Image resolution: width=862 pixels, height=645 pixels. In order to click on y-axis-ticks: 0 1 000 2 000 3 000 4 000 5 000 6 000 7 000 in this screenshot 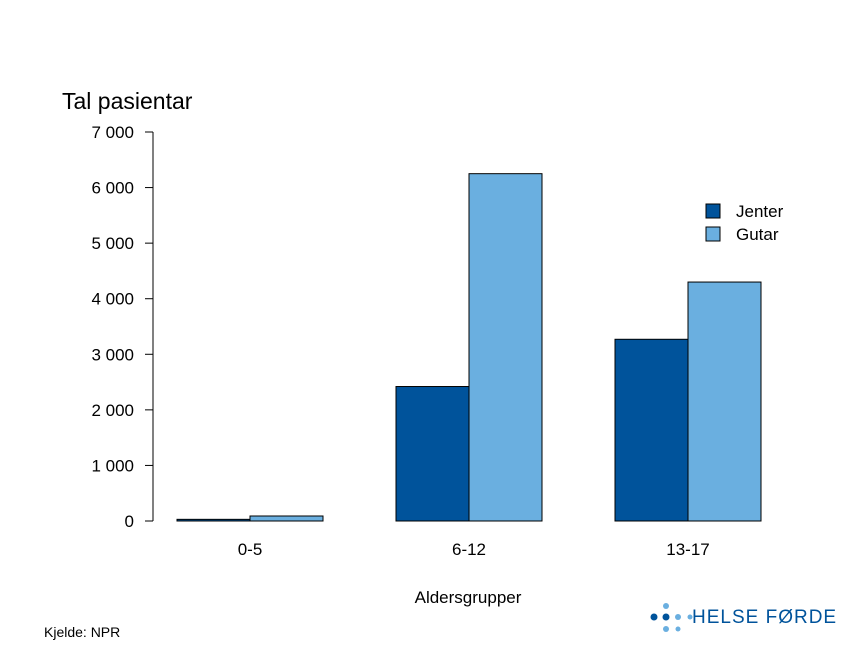, I will do `click(122, 327)`.